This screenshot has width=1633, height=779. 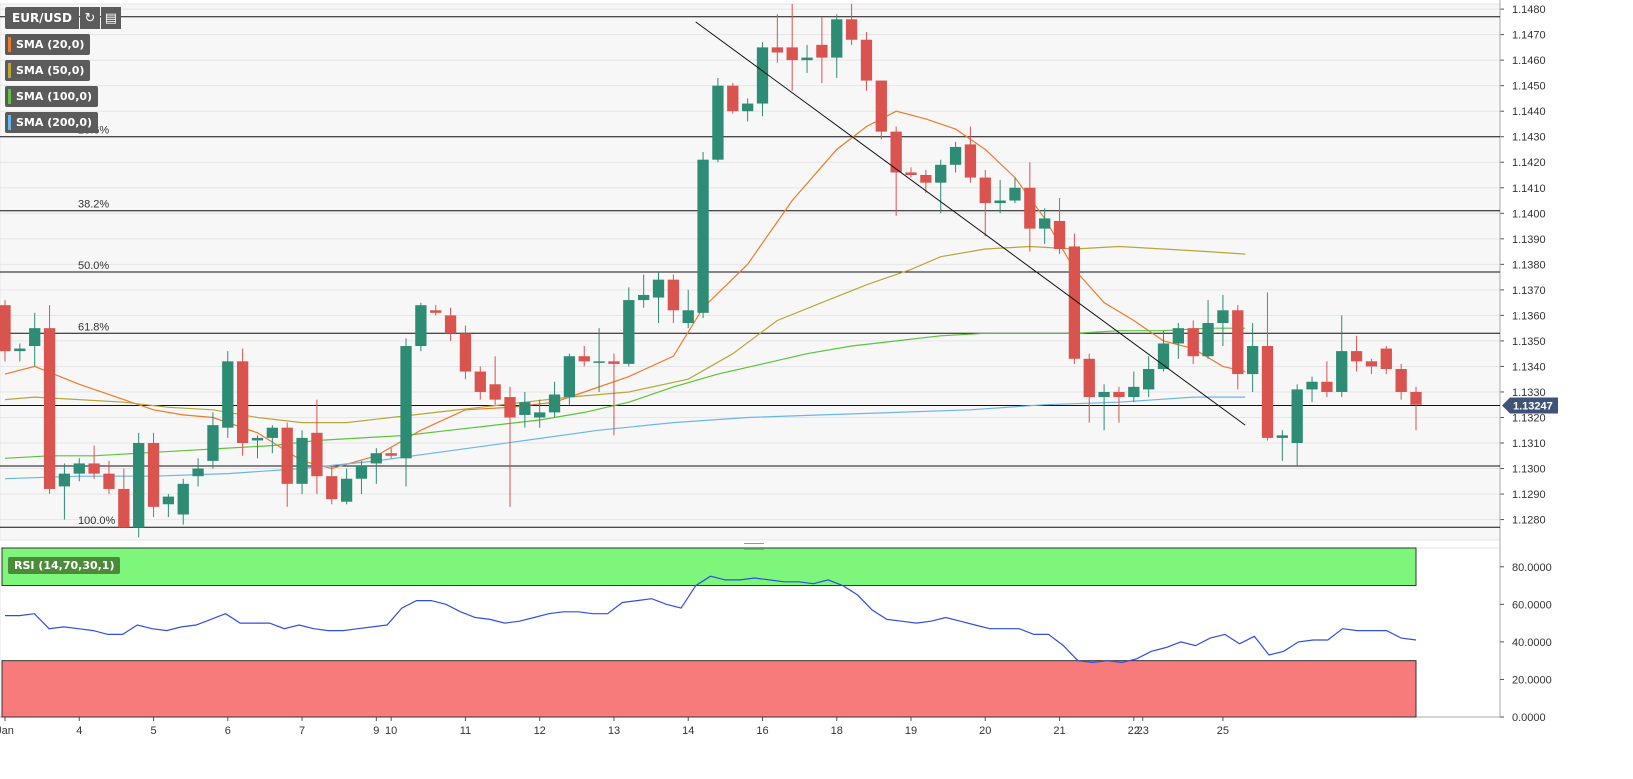 I want to click on legend-item: SMA (200,0), so click(x=52, y=122).